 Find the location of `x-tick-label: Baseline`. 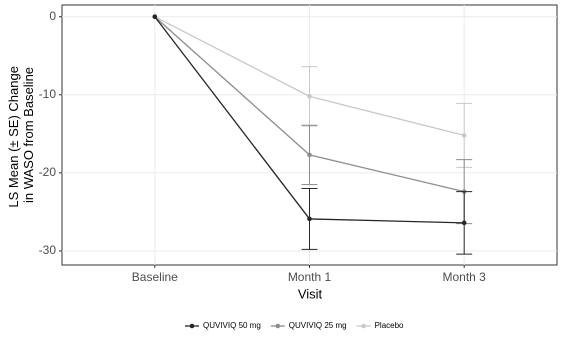

x-tick-label: Baseline is located at coordinates (155, 277).